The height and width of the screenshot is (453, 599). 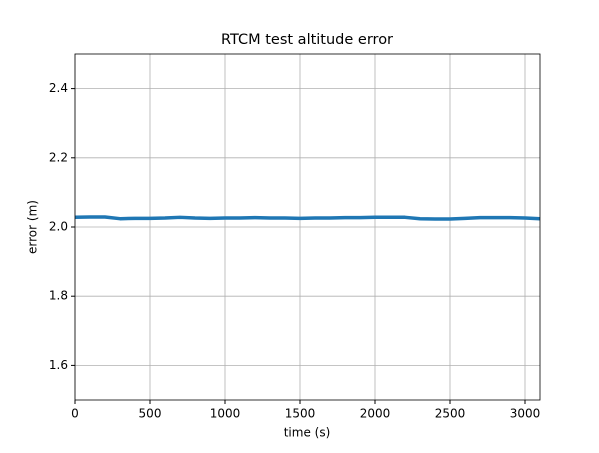 I want to click on y-tick-label: 2.2, so click(x=58, y=157).